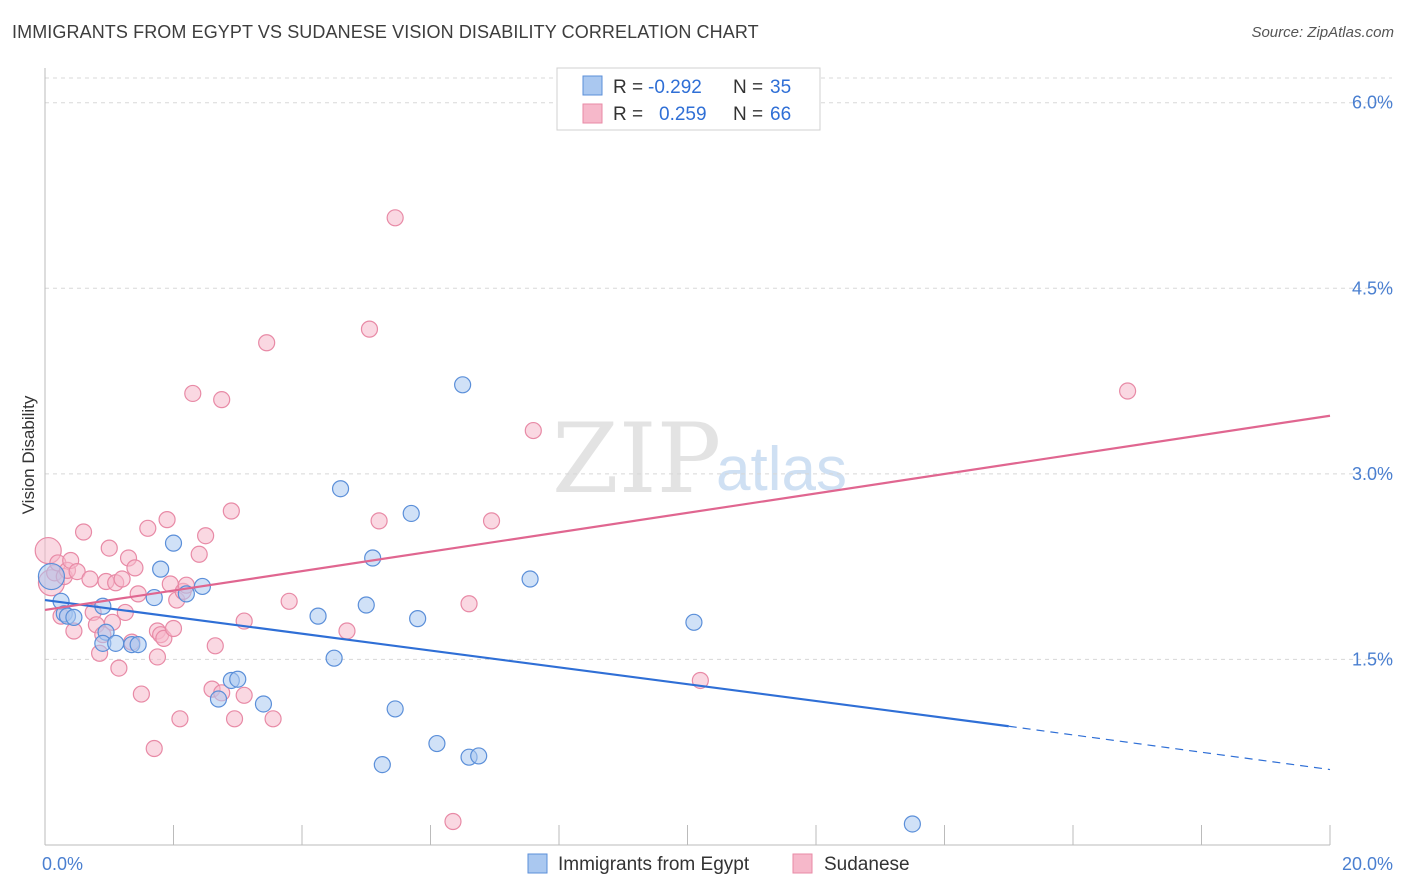 Image resolution: width=1406 pixels, height=892 pixels. I want to click on egypt-trendline, so click(526, 663).